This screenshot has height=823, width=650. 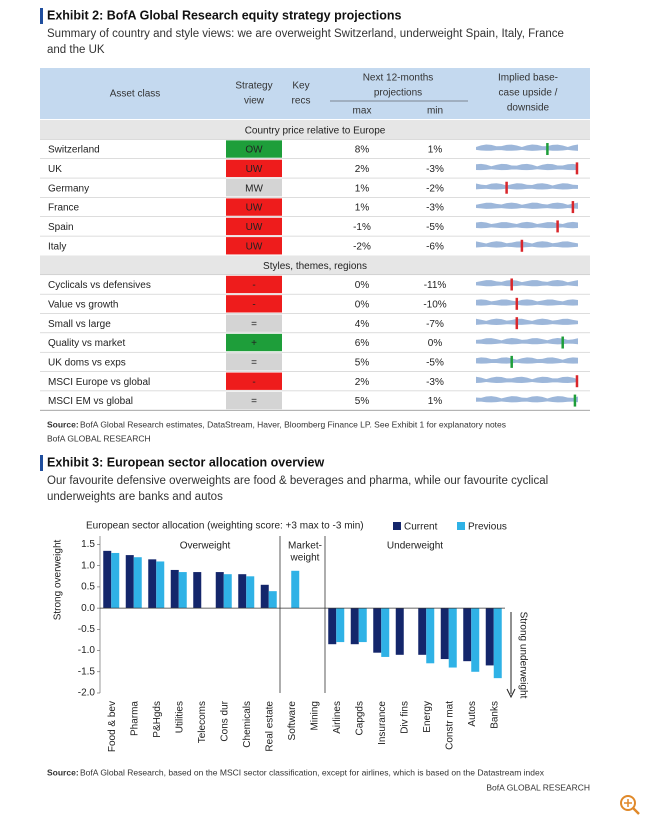 I want to click on asset: Cyclicals vs defensives, so click(x=99, y=285).